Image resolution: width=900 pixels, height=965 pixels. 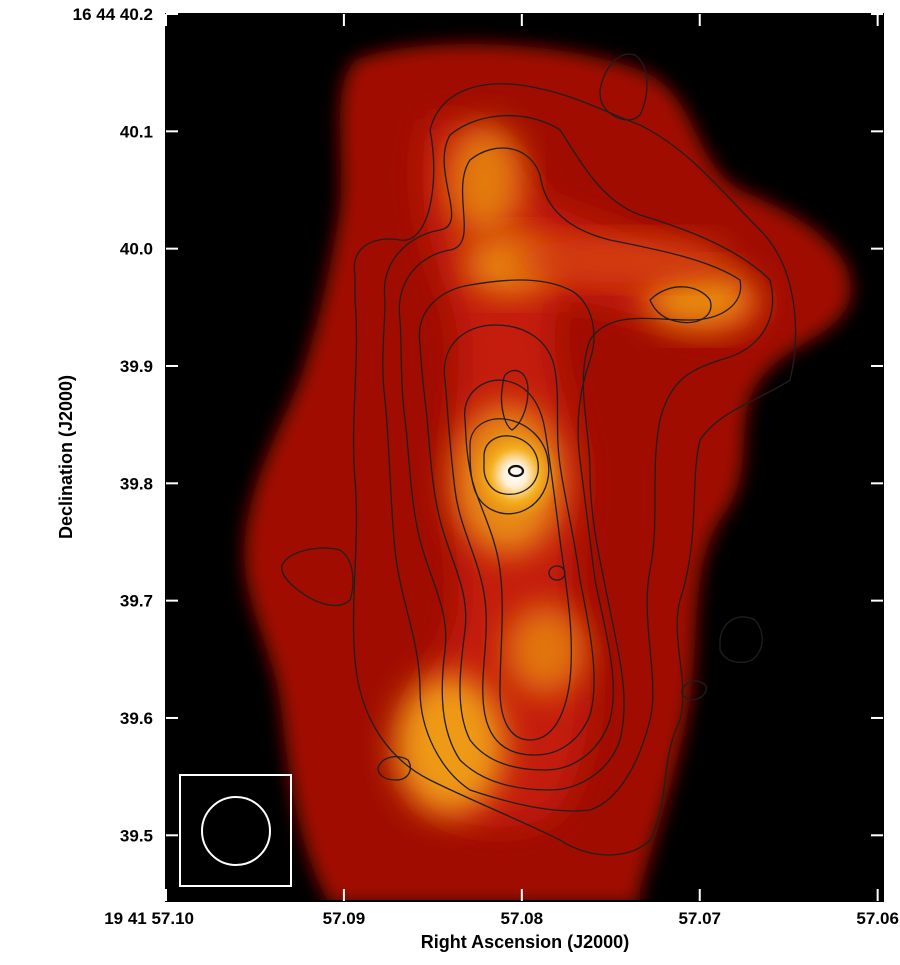 What do you see at coordinates (741, 639) in the screenshot?
I see `contour-blob-east` at bounding box center [741, 639].